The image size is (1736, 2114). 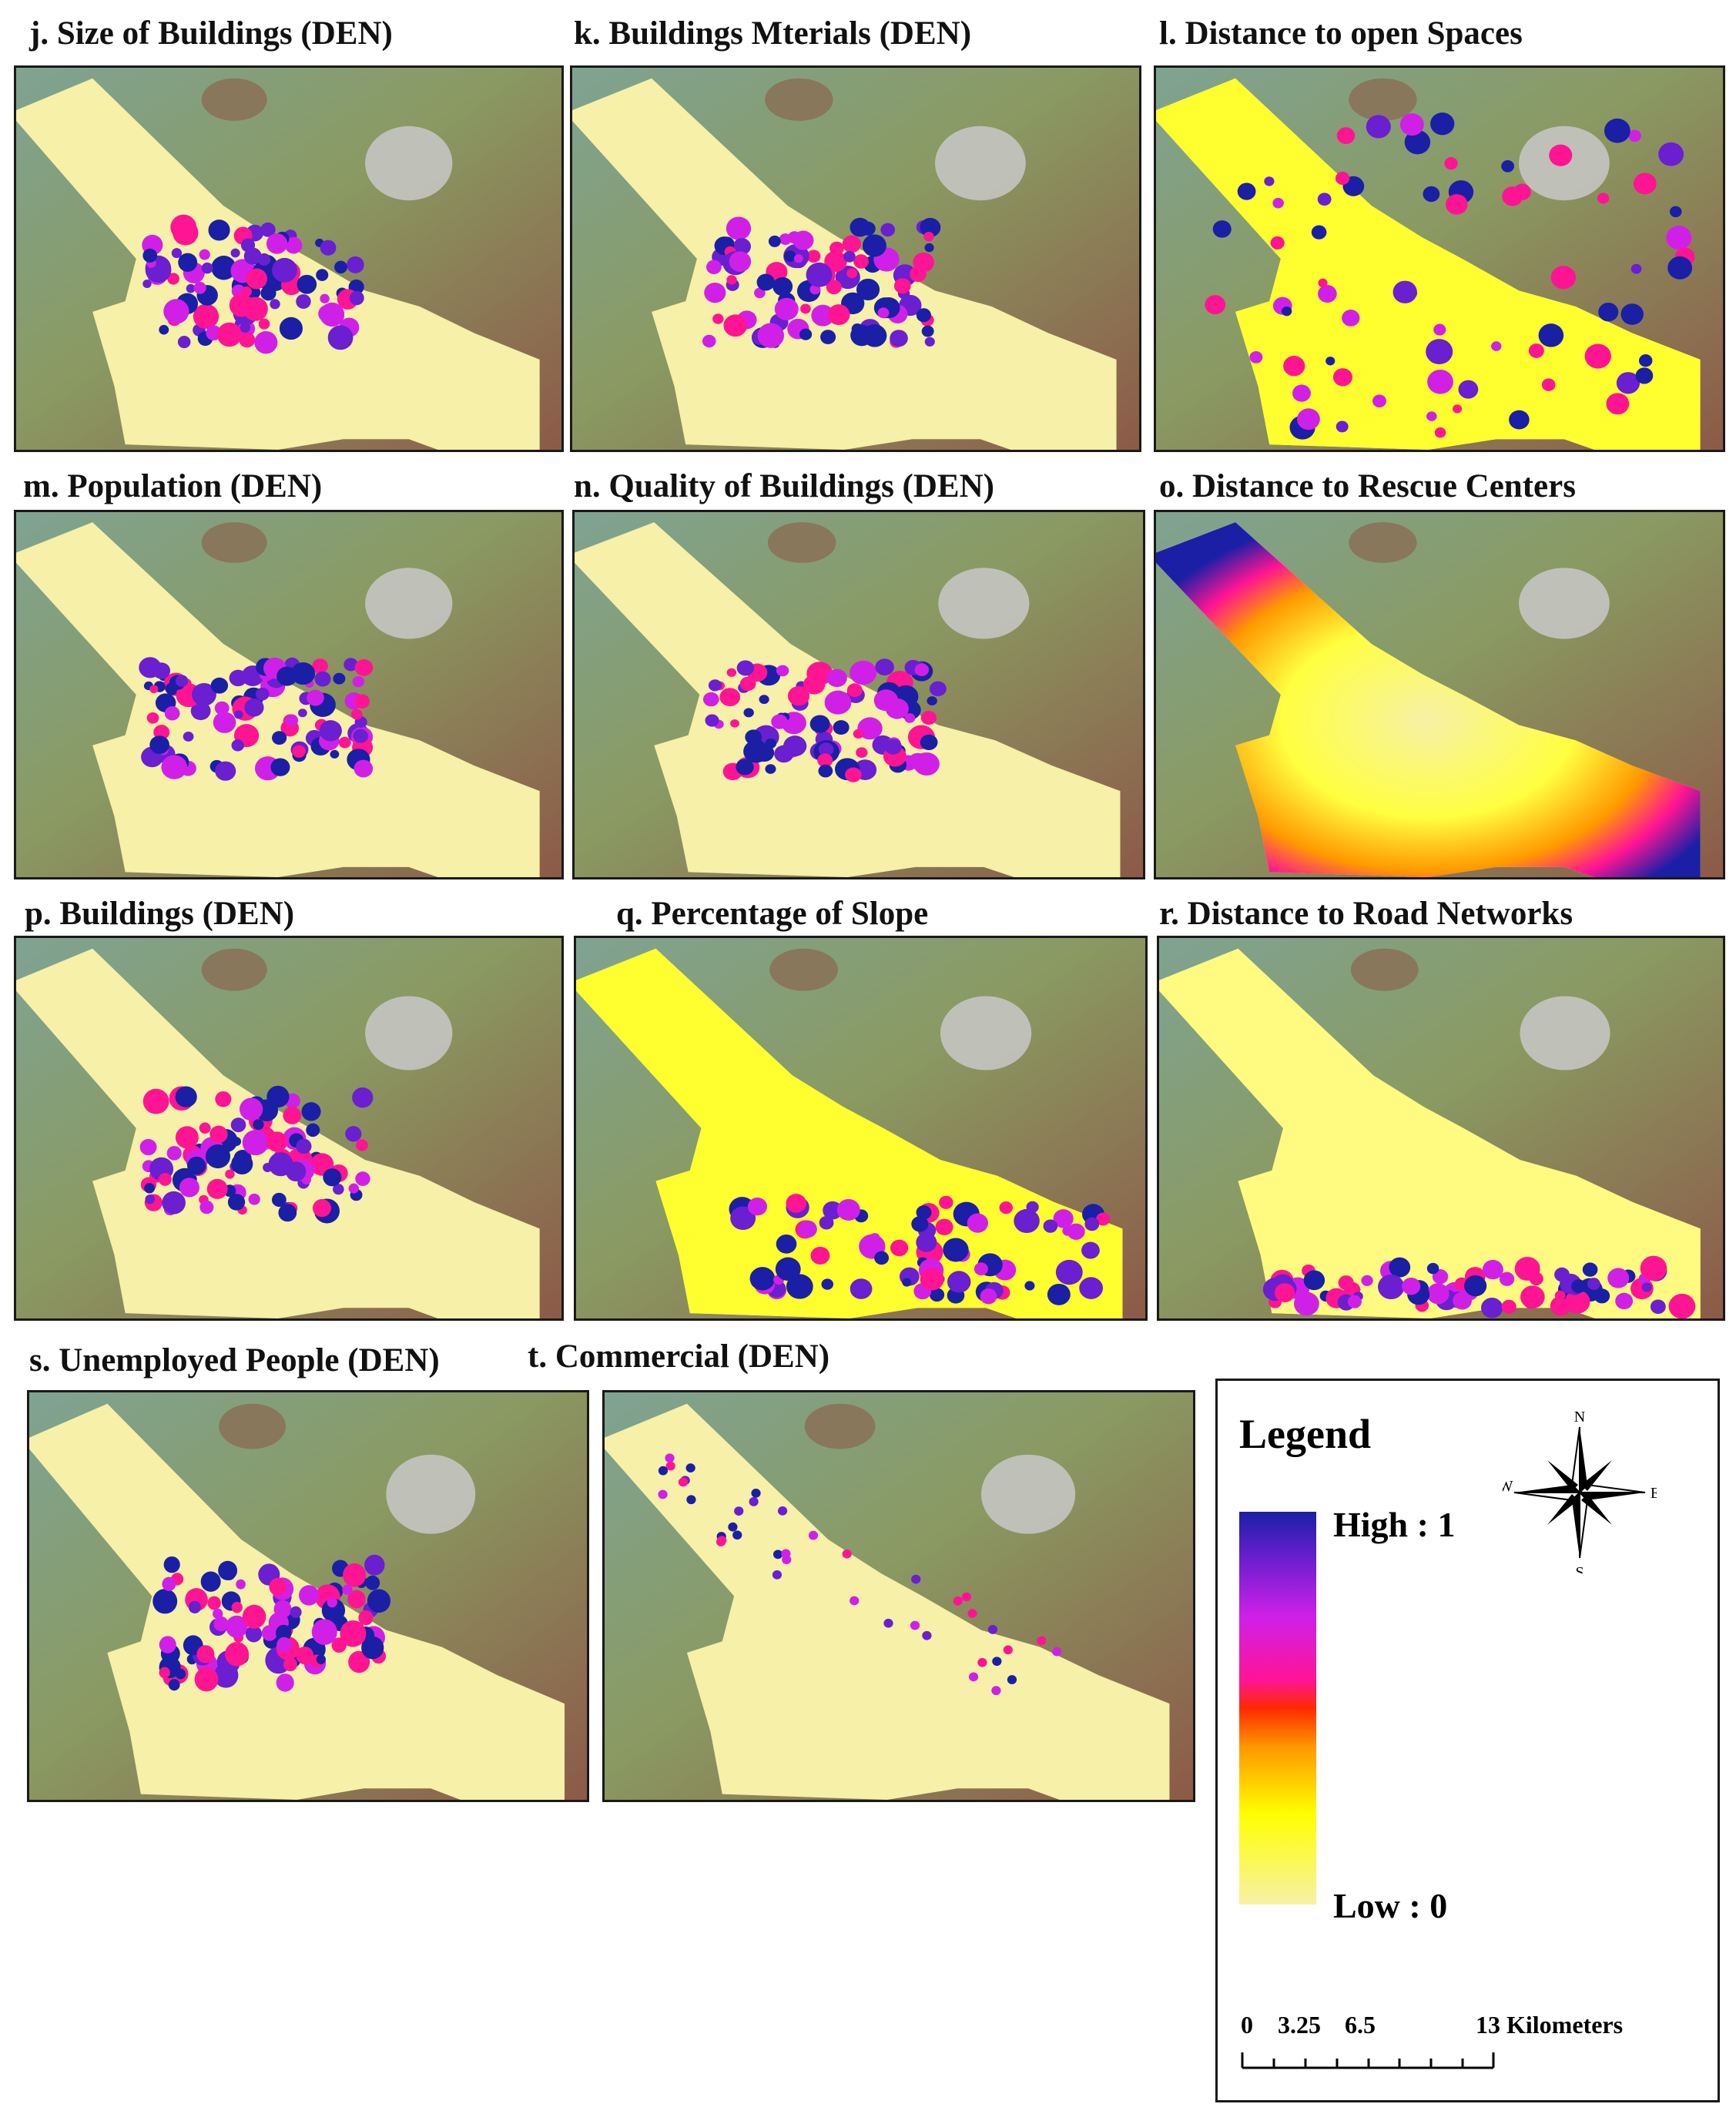 I want to click on compass-north: N, so click(x=1579, y=1417).